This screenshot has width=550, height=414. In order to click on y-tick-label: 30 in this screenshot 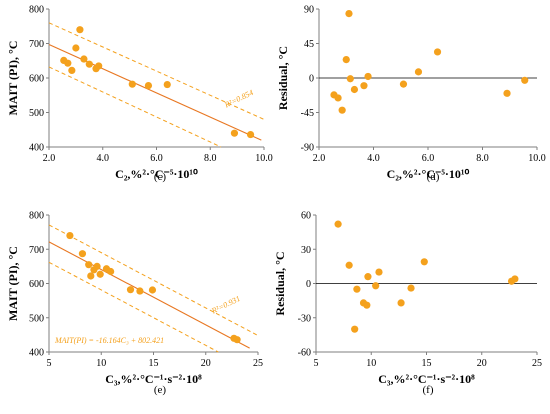, I will do `click(306, 250)`.